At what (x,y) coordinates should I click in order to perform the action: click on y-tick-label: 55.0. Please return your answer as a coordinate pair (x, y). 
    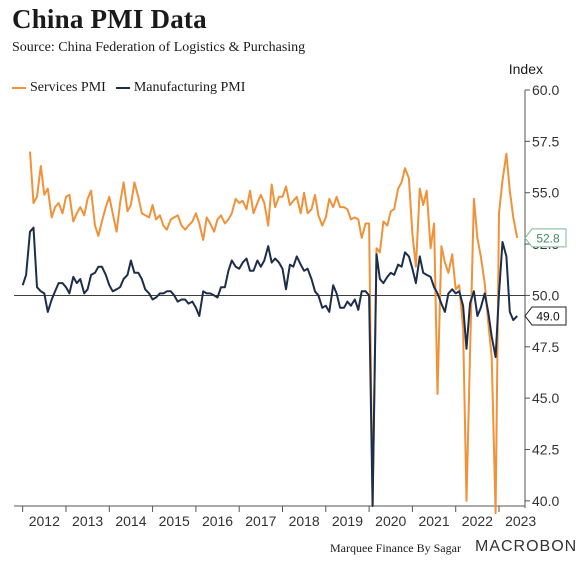
    Looking at the image, I should click on (545, 193).